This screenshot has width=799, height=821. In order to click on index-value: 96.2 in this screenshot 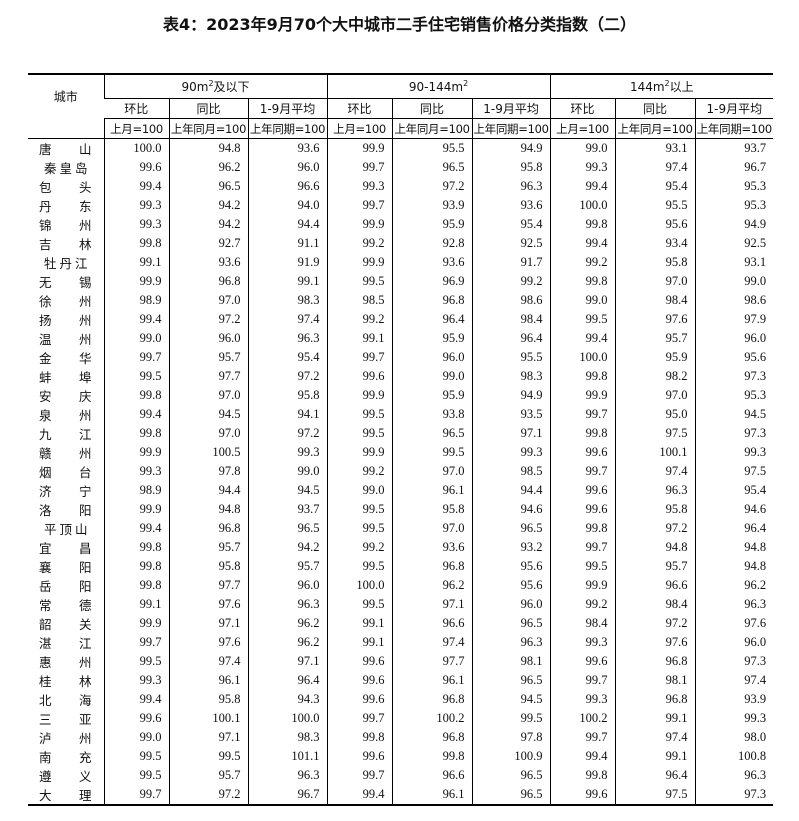, I will do `click(208, 167)`.